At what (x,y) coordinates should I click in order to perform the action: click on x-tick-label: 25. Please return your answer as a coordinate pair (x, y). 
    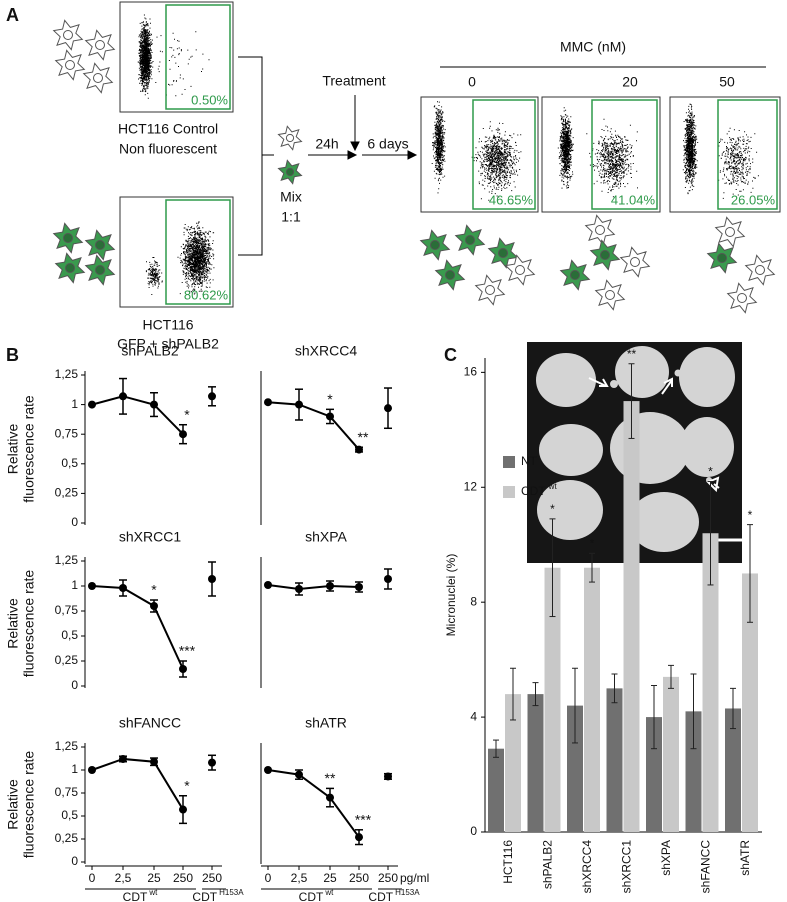
    Looking at the image, I should click on (330, 878).